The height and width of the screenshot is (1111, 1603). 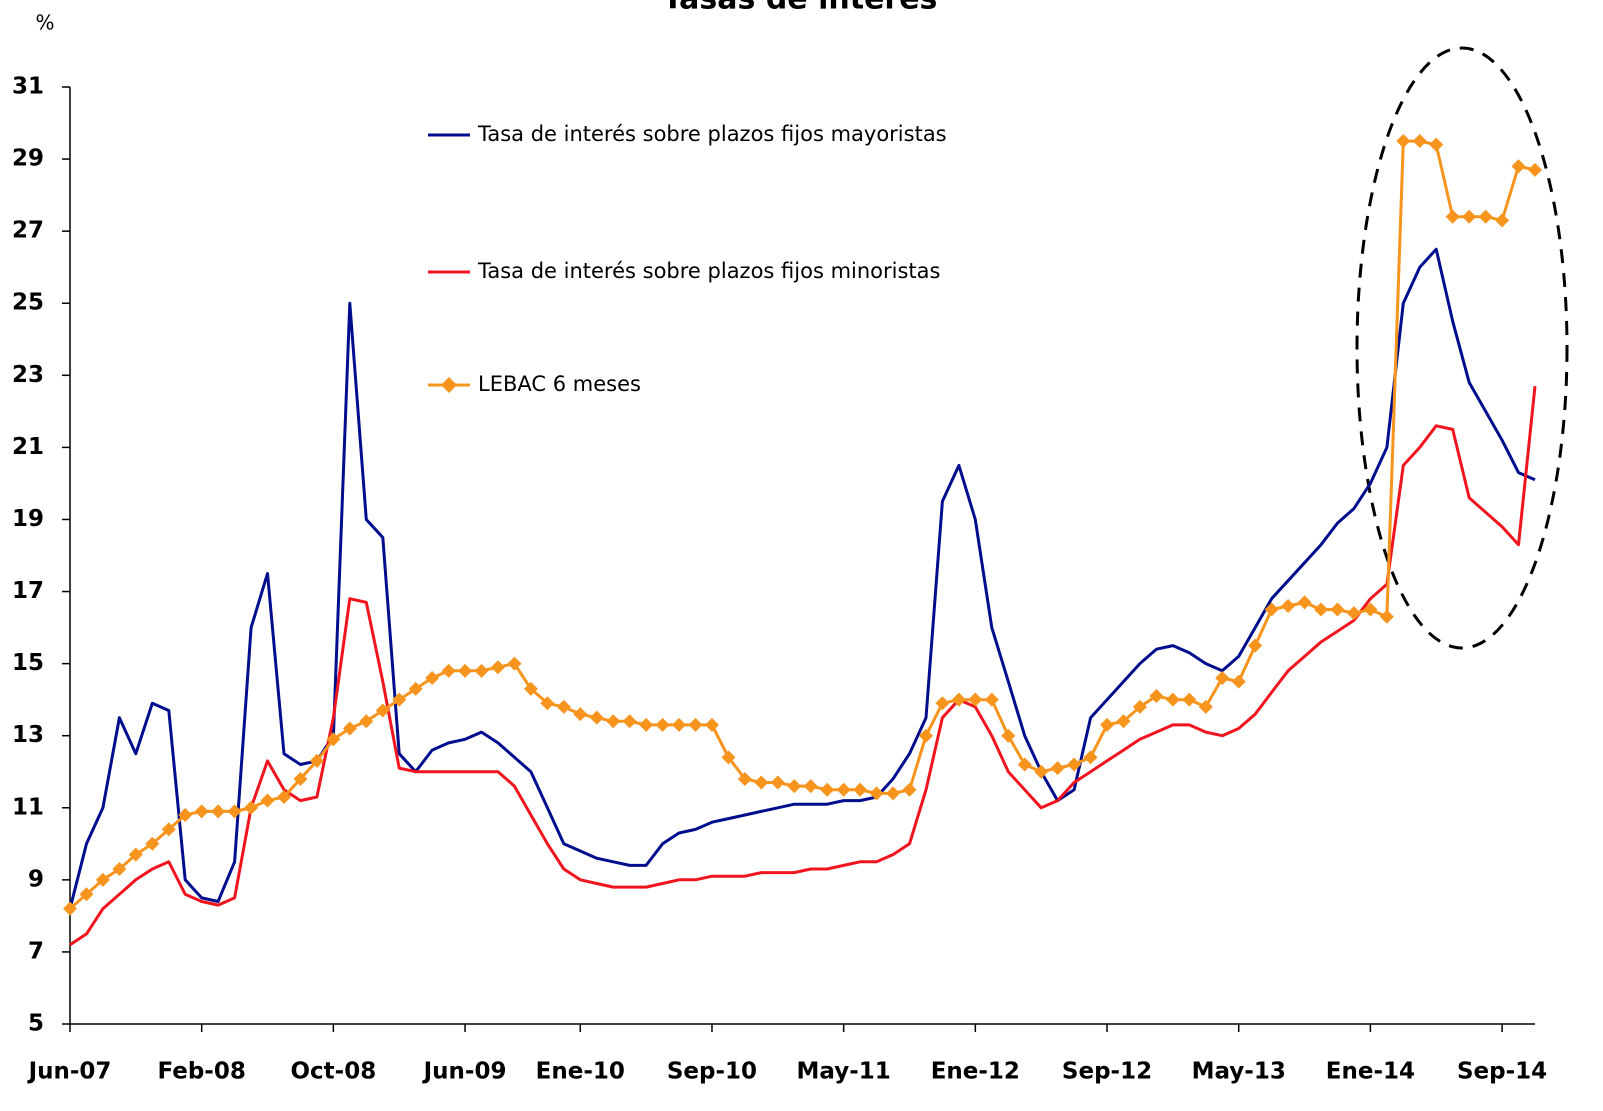 I want to click on y-tick-label: 21, so click(x=28, y=447).